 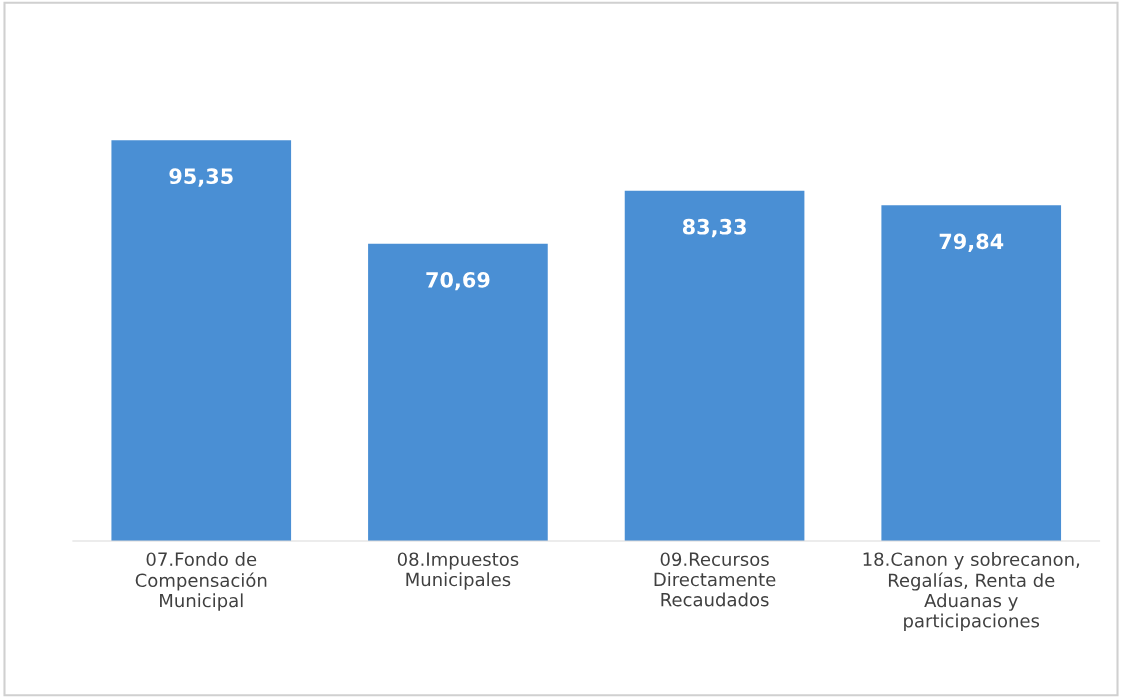 What do you see at coordinates (458, 281) in the screenshot?
I see `data-label: 70,69` at bounding box center [458, 281].